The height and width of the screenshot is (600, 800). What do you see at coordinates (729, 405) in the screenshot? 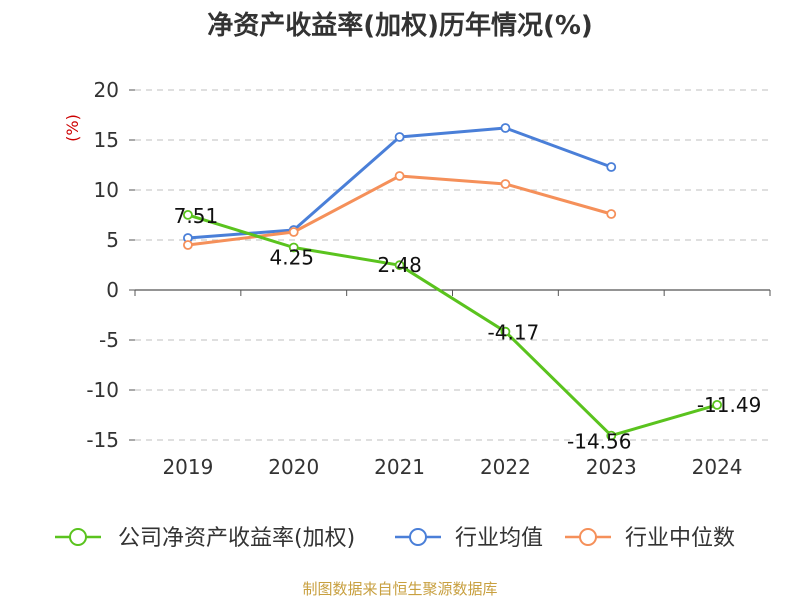
I see `data-label: -11.49` at bounding box center [729, 405].